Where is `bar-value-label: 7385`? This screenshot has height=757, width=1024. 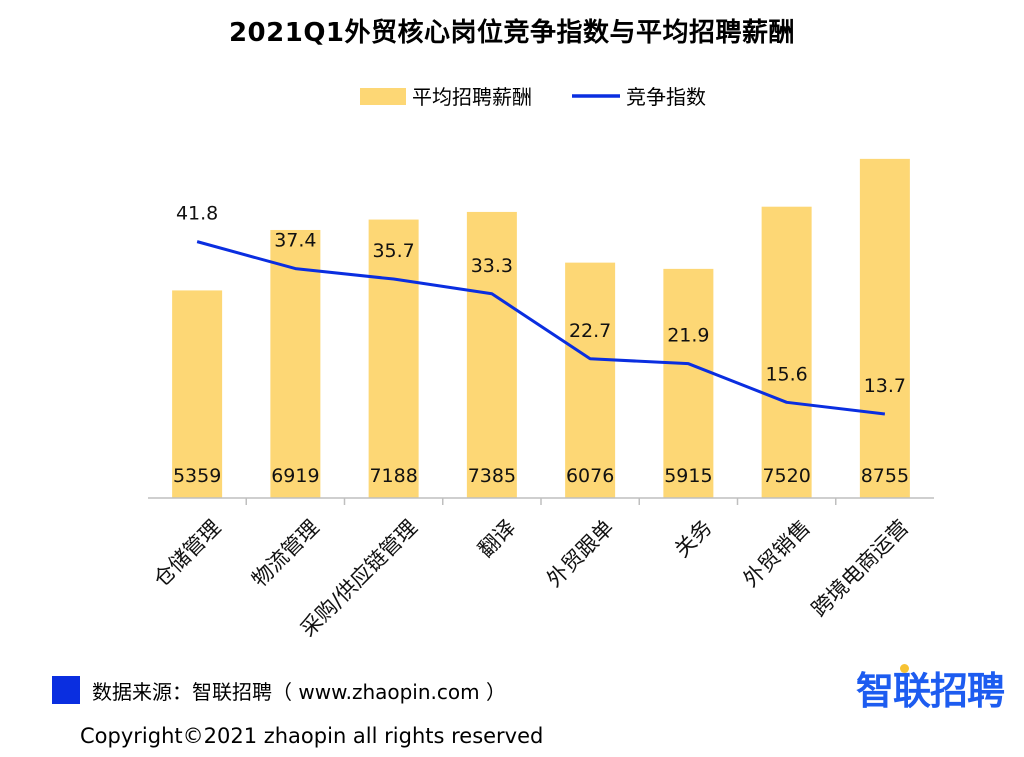
bar-value-label: 7385 is located at coordinates (492, 476).